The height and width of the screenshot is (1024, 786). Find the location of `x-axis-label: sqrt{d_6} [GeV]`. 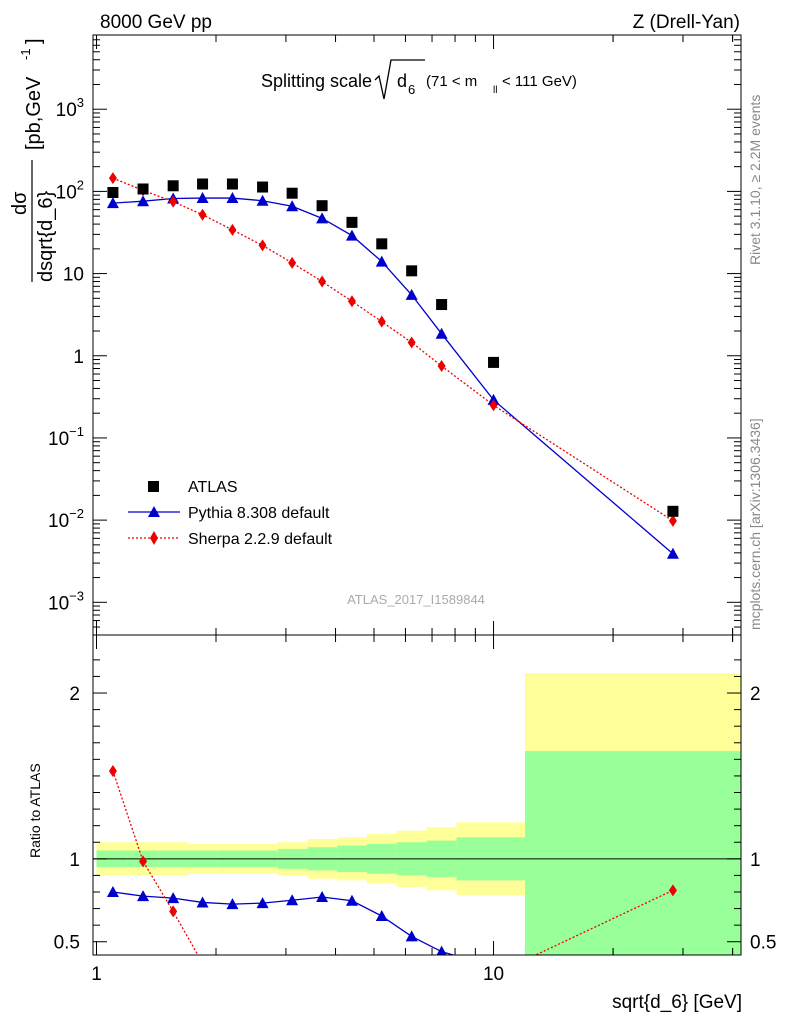

x-axis-label: sqrt{d_6} [GeV] is located at coordinates (677, 1002).